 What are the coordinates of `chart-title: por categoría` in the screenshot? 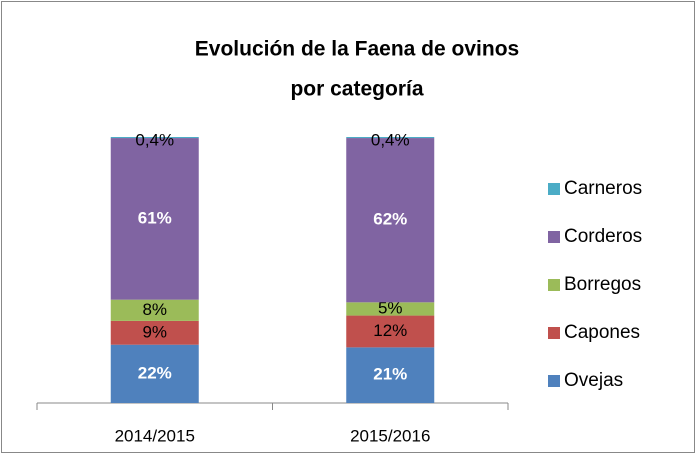 It's located at (356, 89).